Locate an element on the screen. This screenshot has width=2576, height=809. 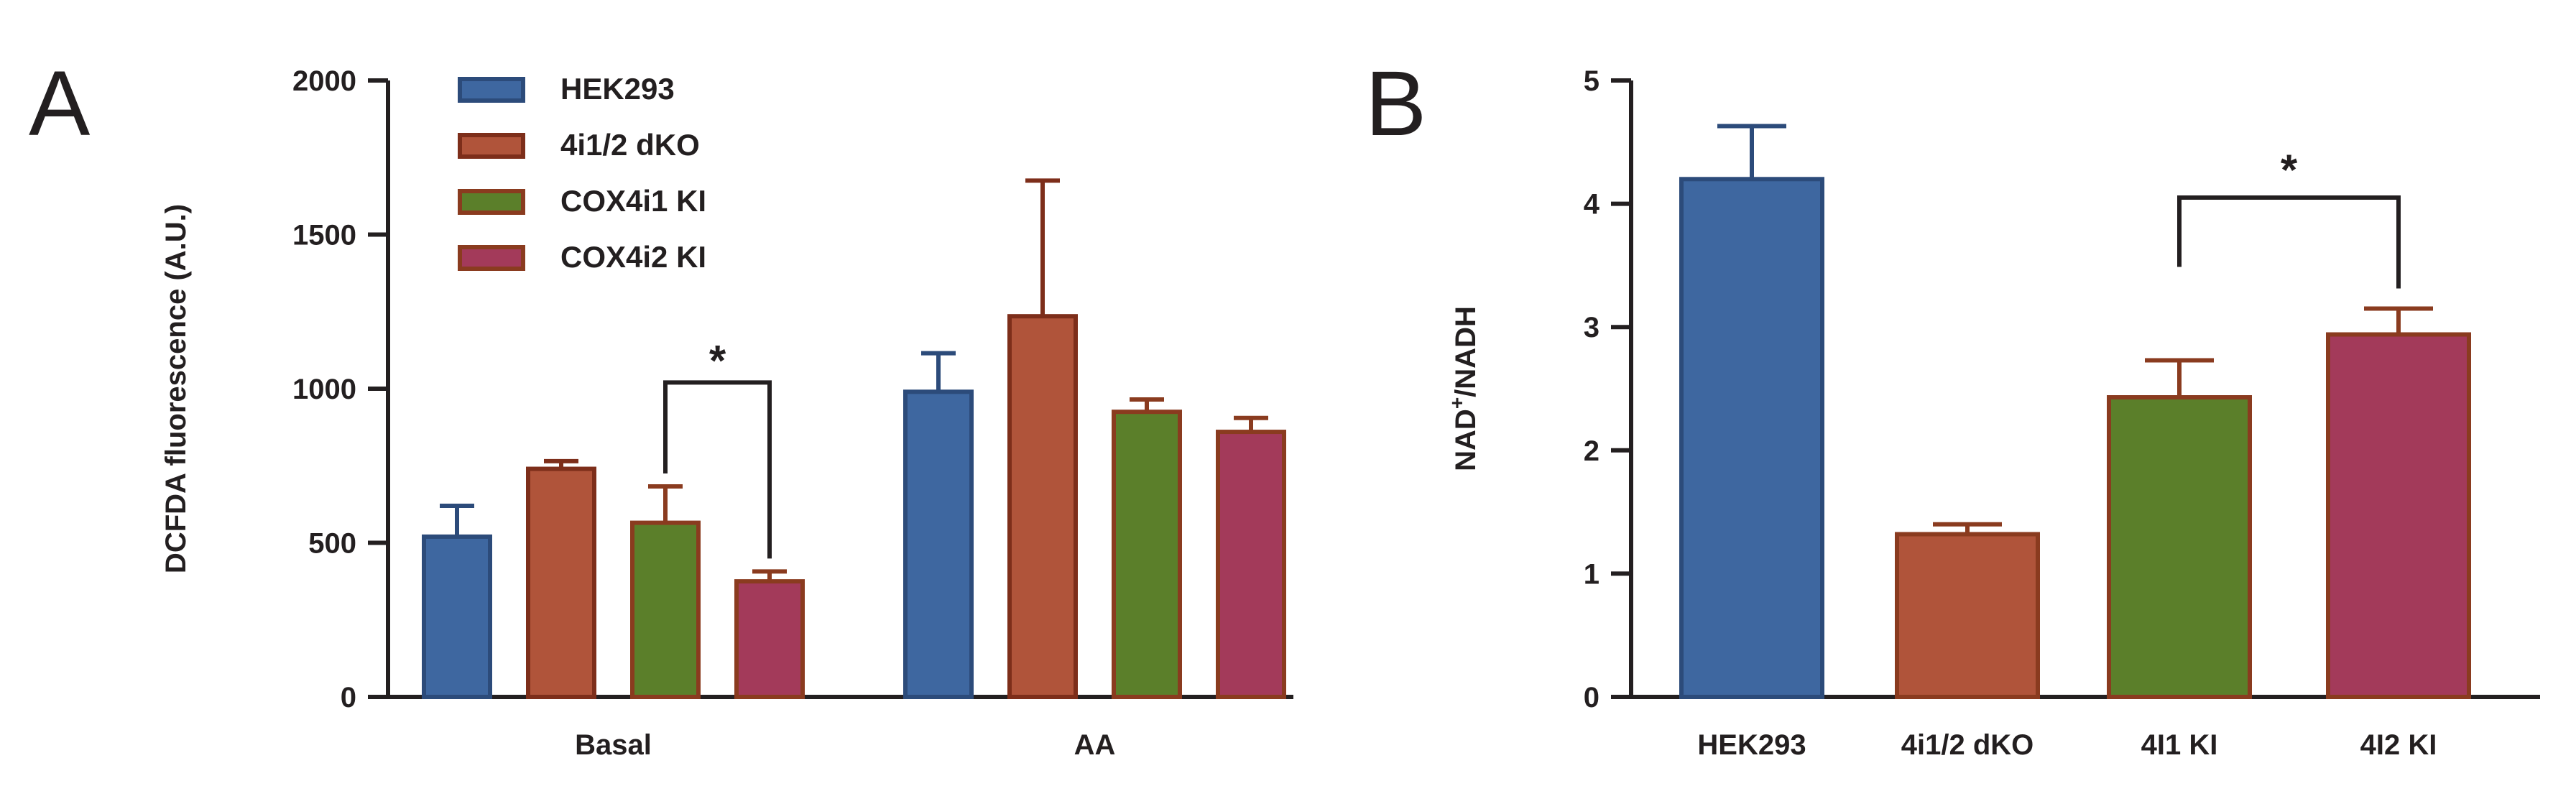
legend-label: COX4i2 KI is located at coordinates (633, 257).